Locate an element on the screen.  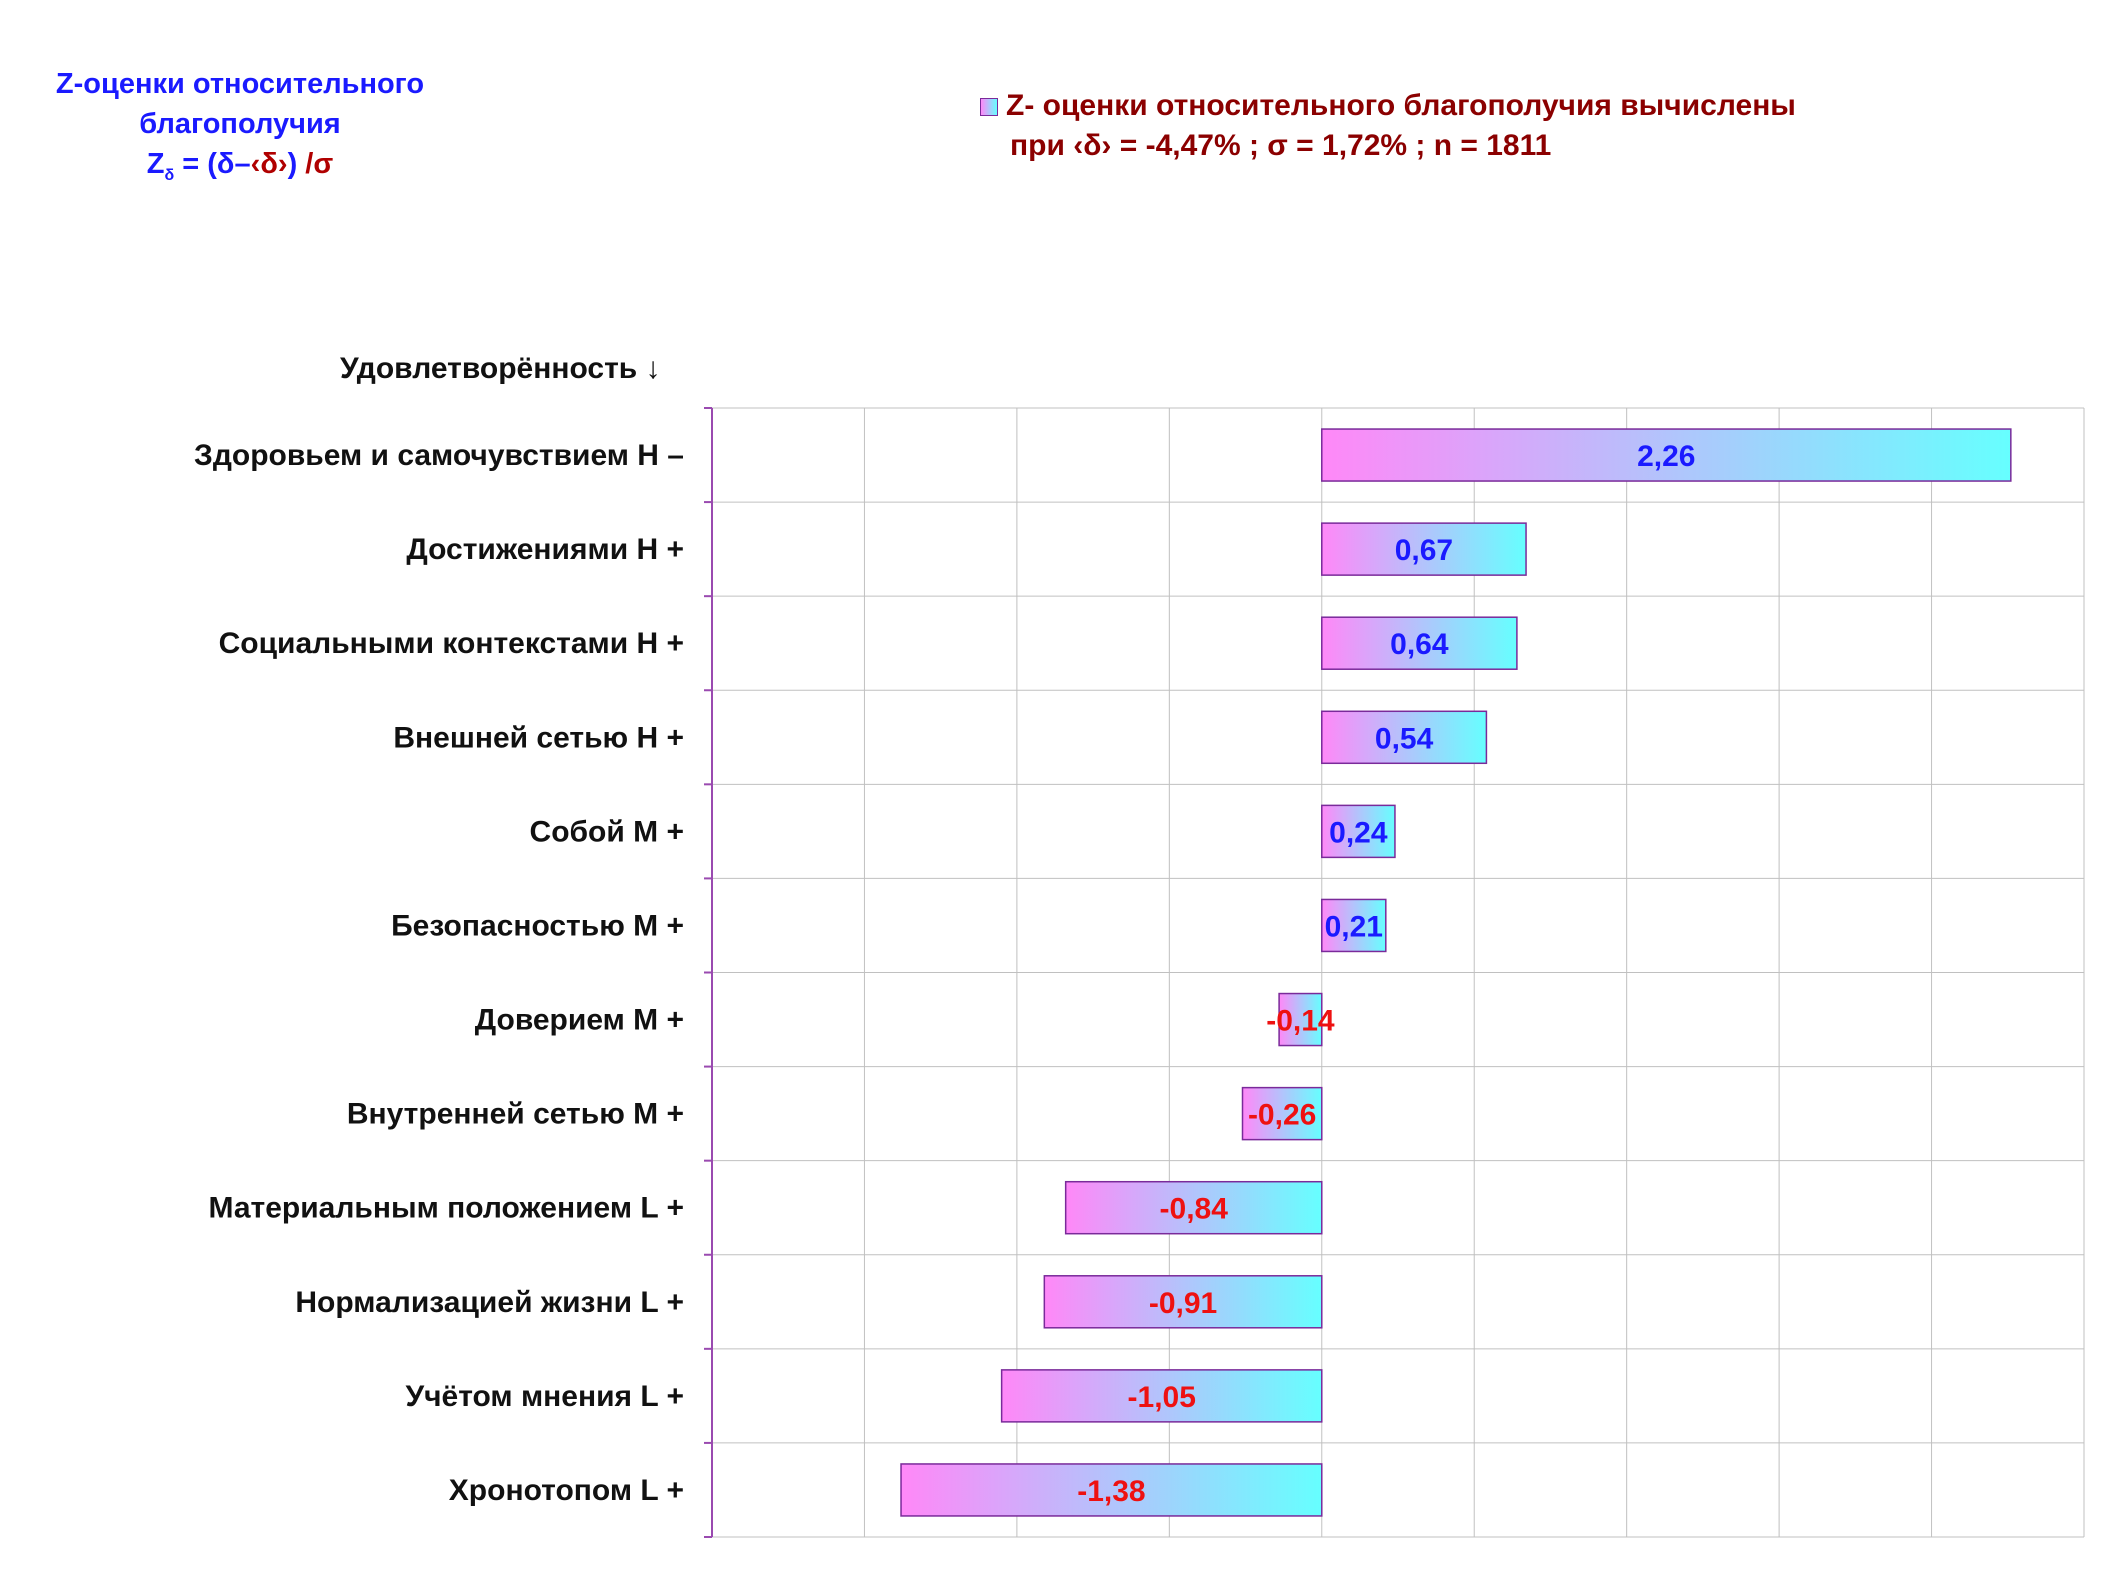
value-label: -1,38 is located at coordinates (1111, 1491).